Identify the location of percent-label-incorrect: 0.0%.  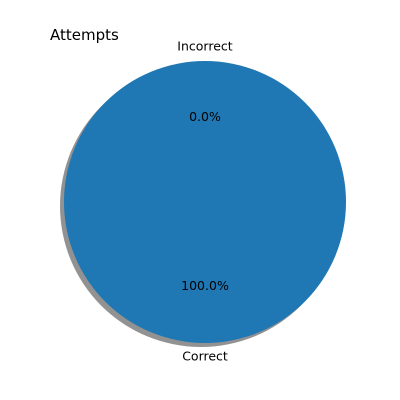
(205, 116).